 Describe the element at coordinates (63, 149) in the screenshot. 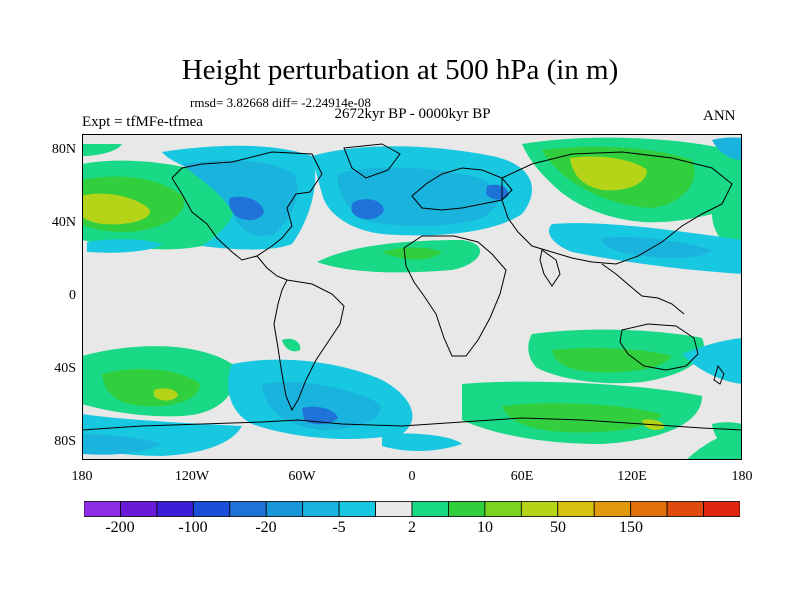

I see `lat-label: 80N` at that location.